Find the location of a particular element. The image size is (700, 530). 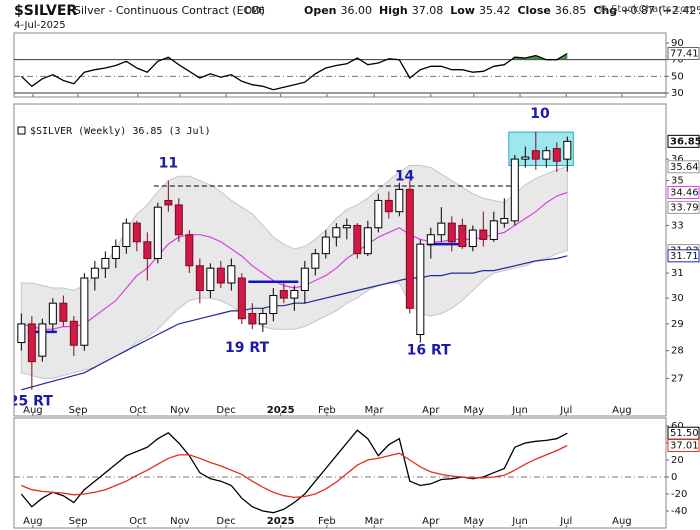

last-value-label: 77.41 is located at coordinates (684, 53).